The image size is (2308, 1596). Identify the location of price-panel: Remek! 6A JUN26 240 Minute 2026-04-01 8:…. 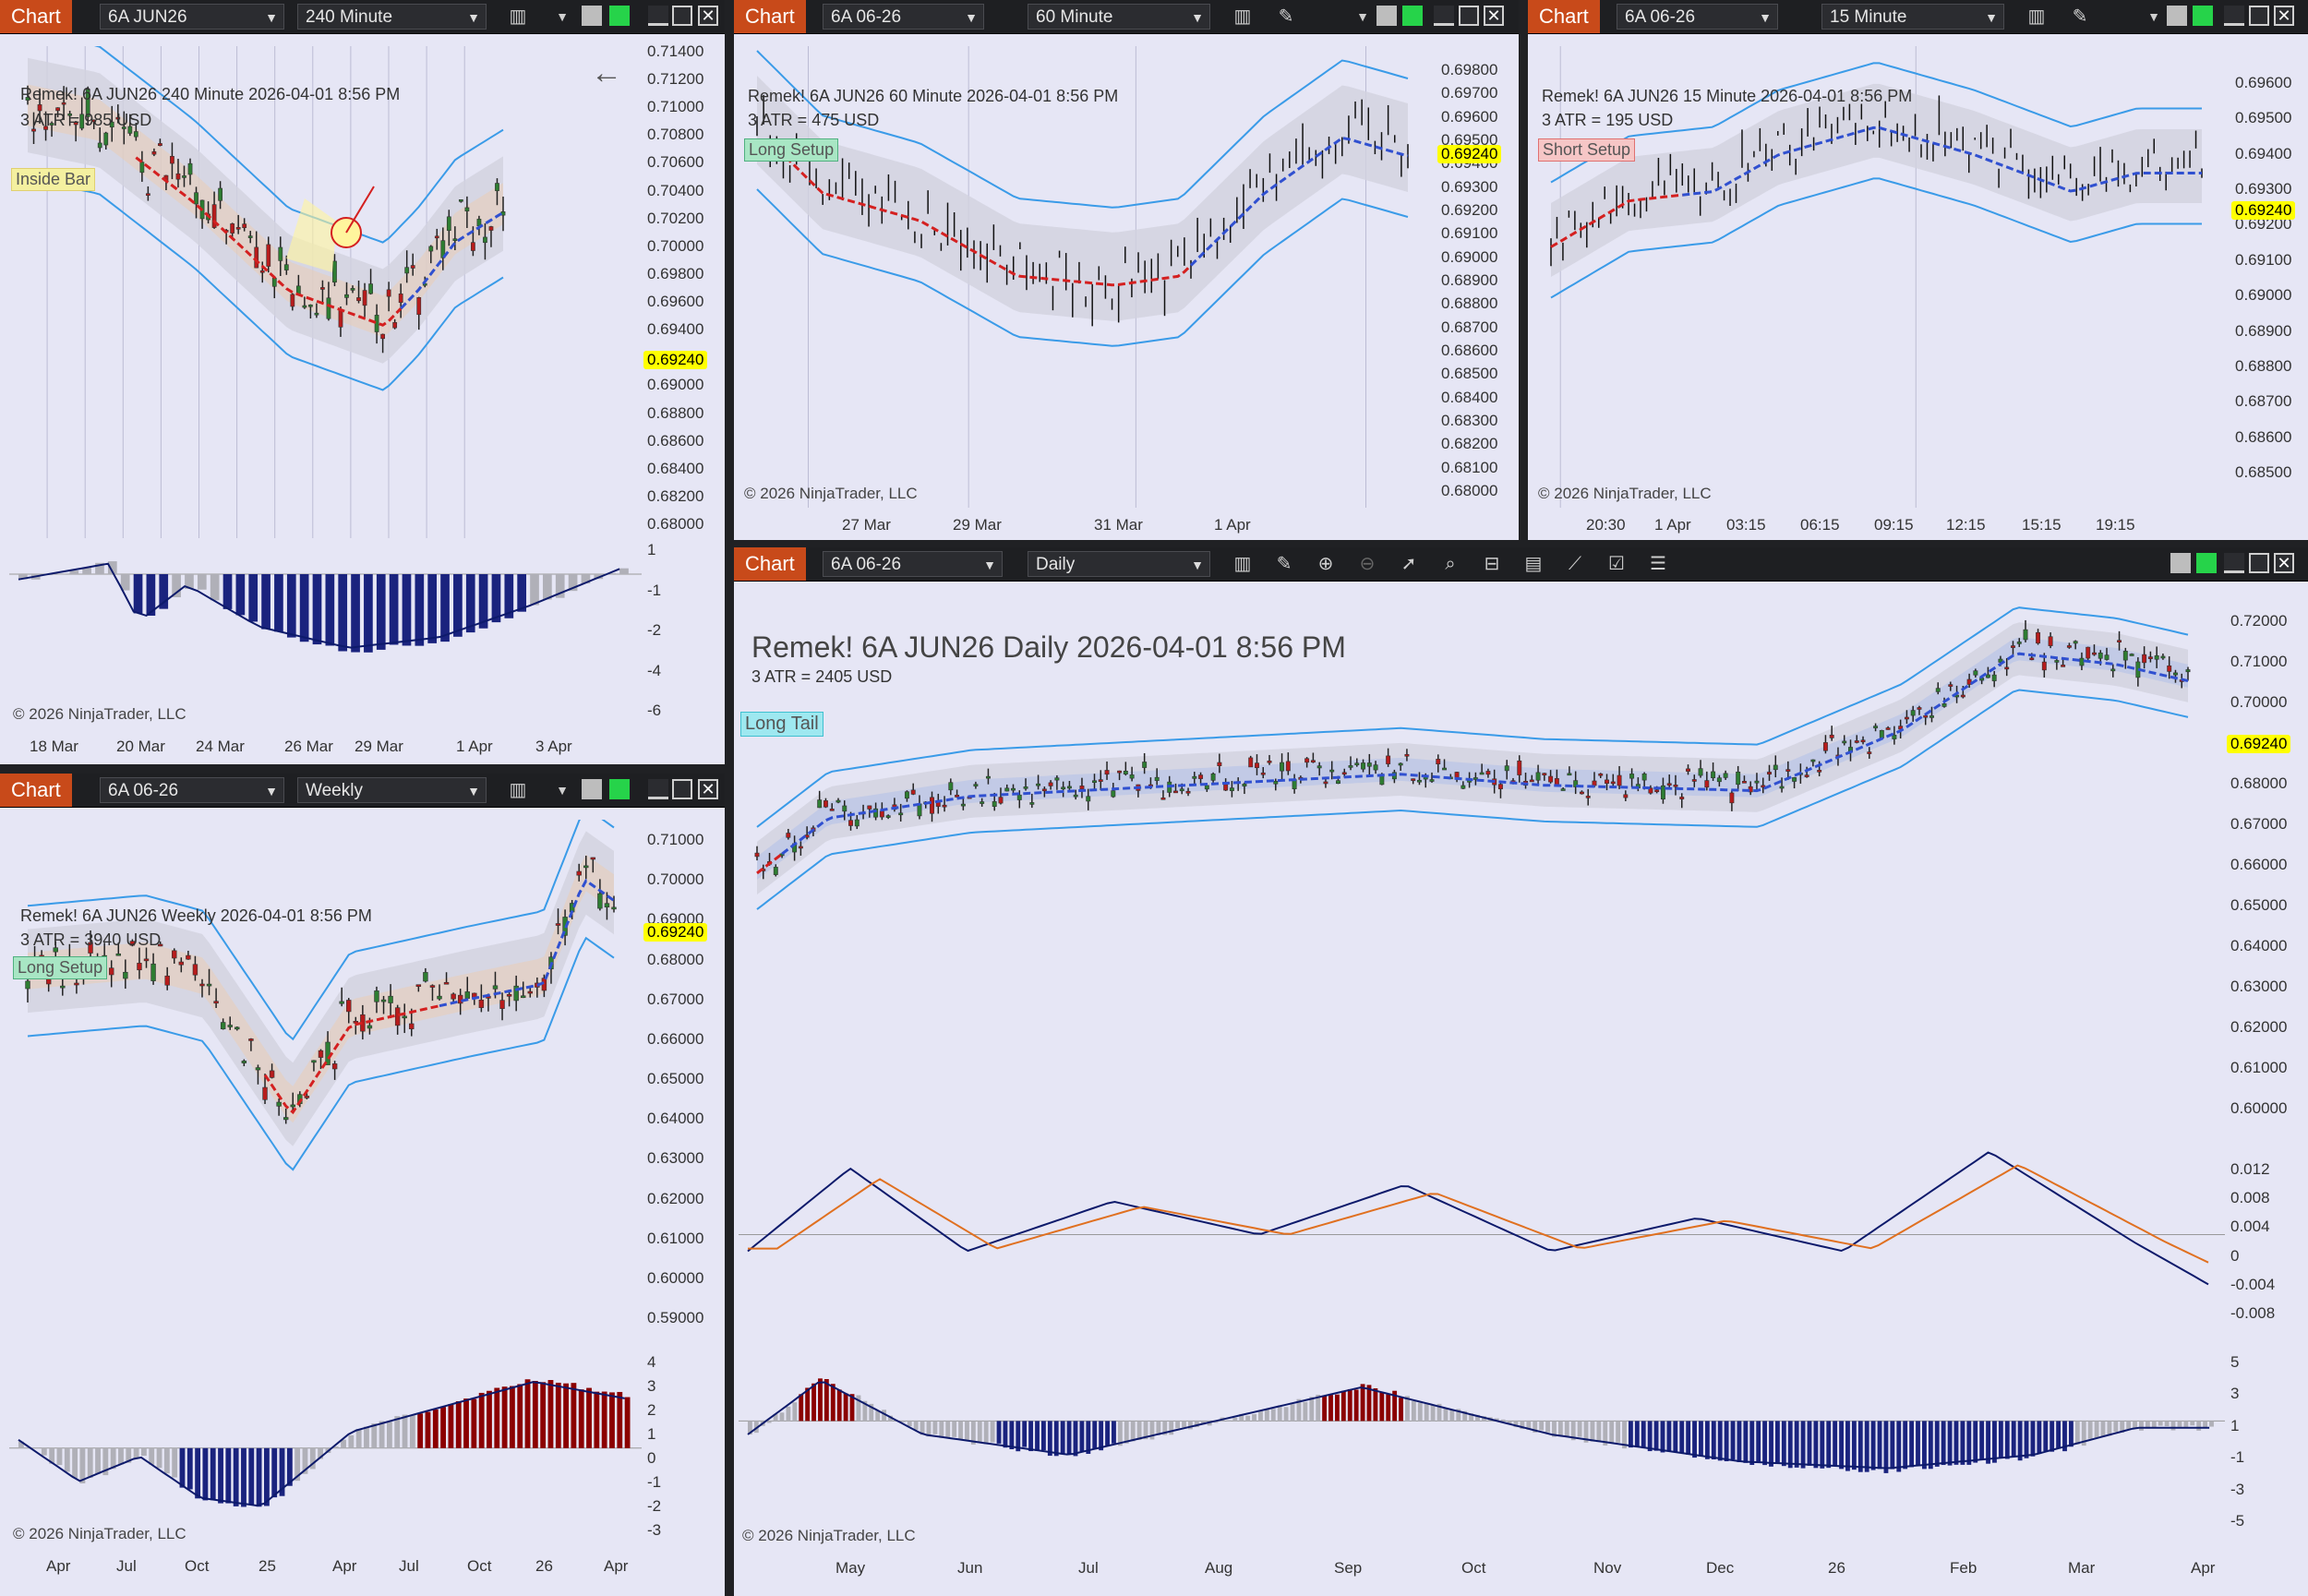
(325, 292).